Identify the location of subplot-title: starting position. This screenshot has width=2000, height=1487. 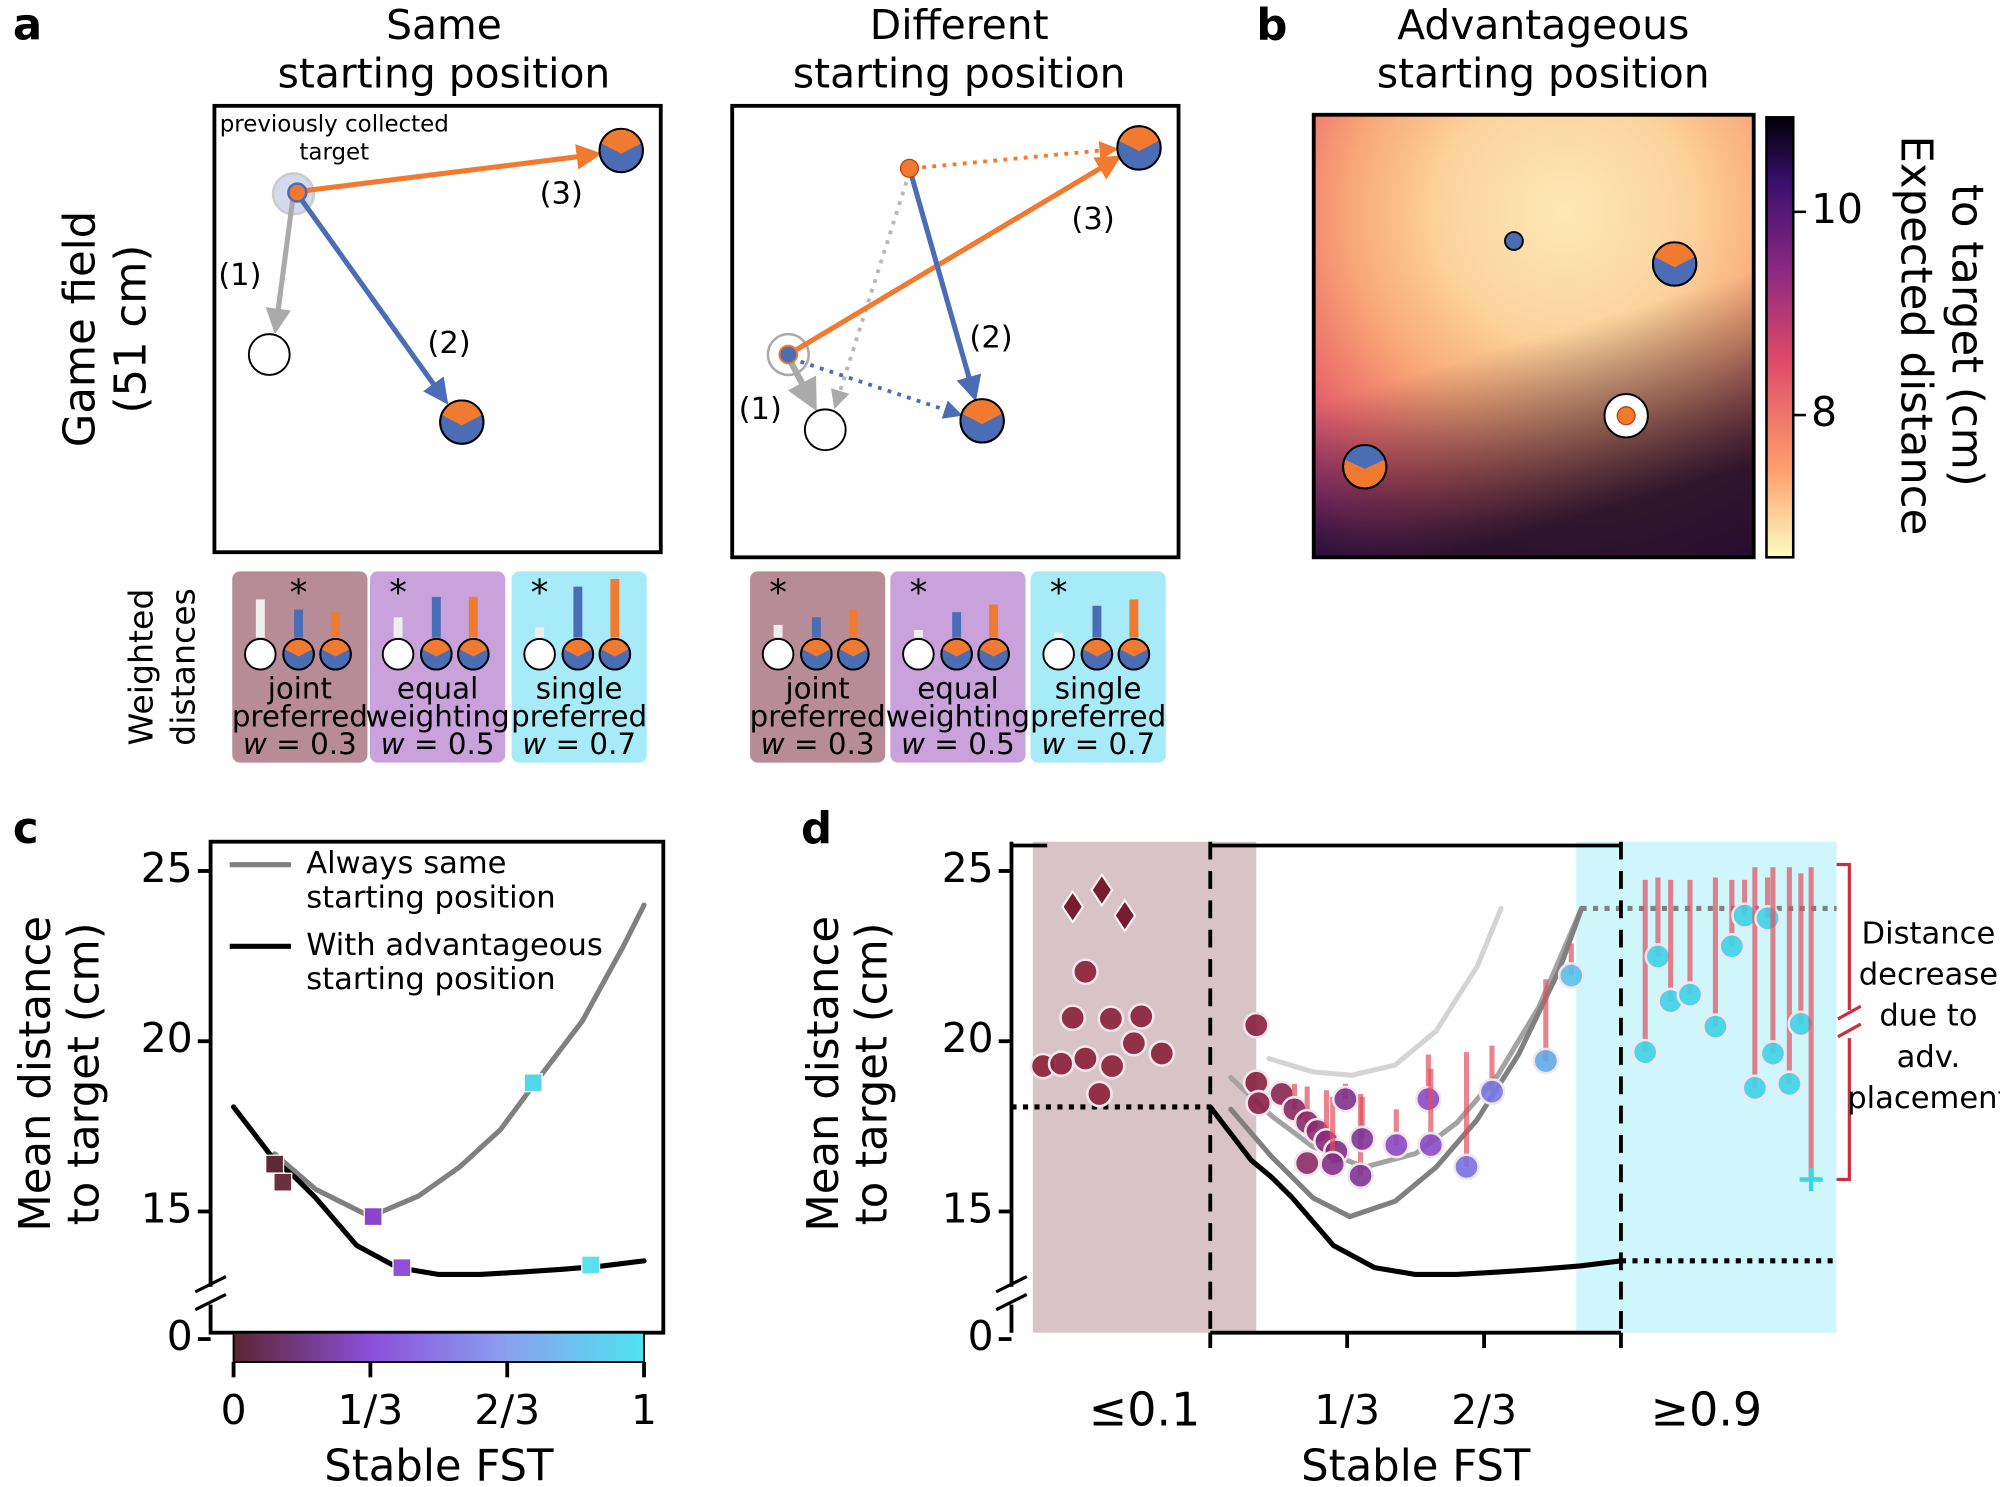
(959, 74).